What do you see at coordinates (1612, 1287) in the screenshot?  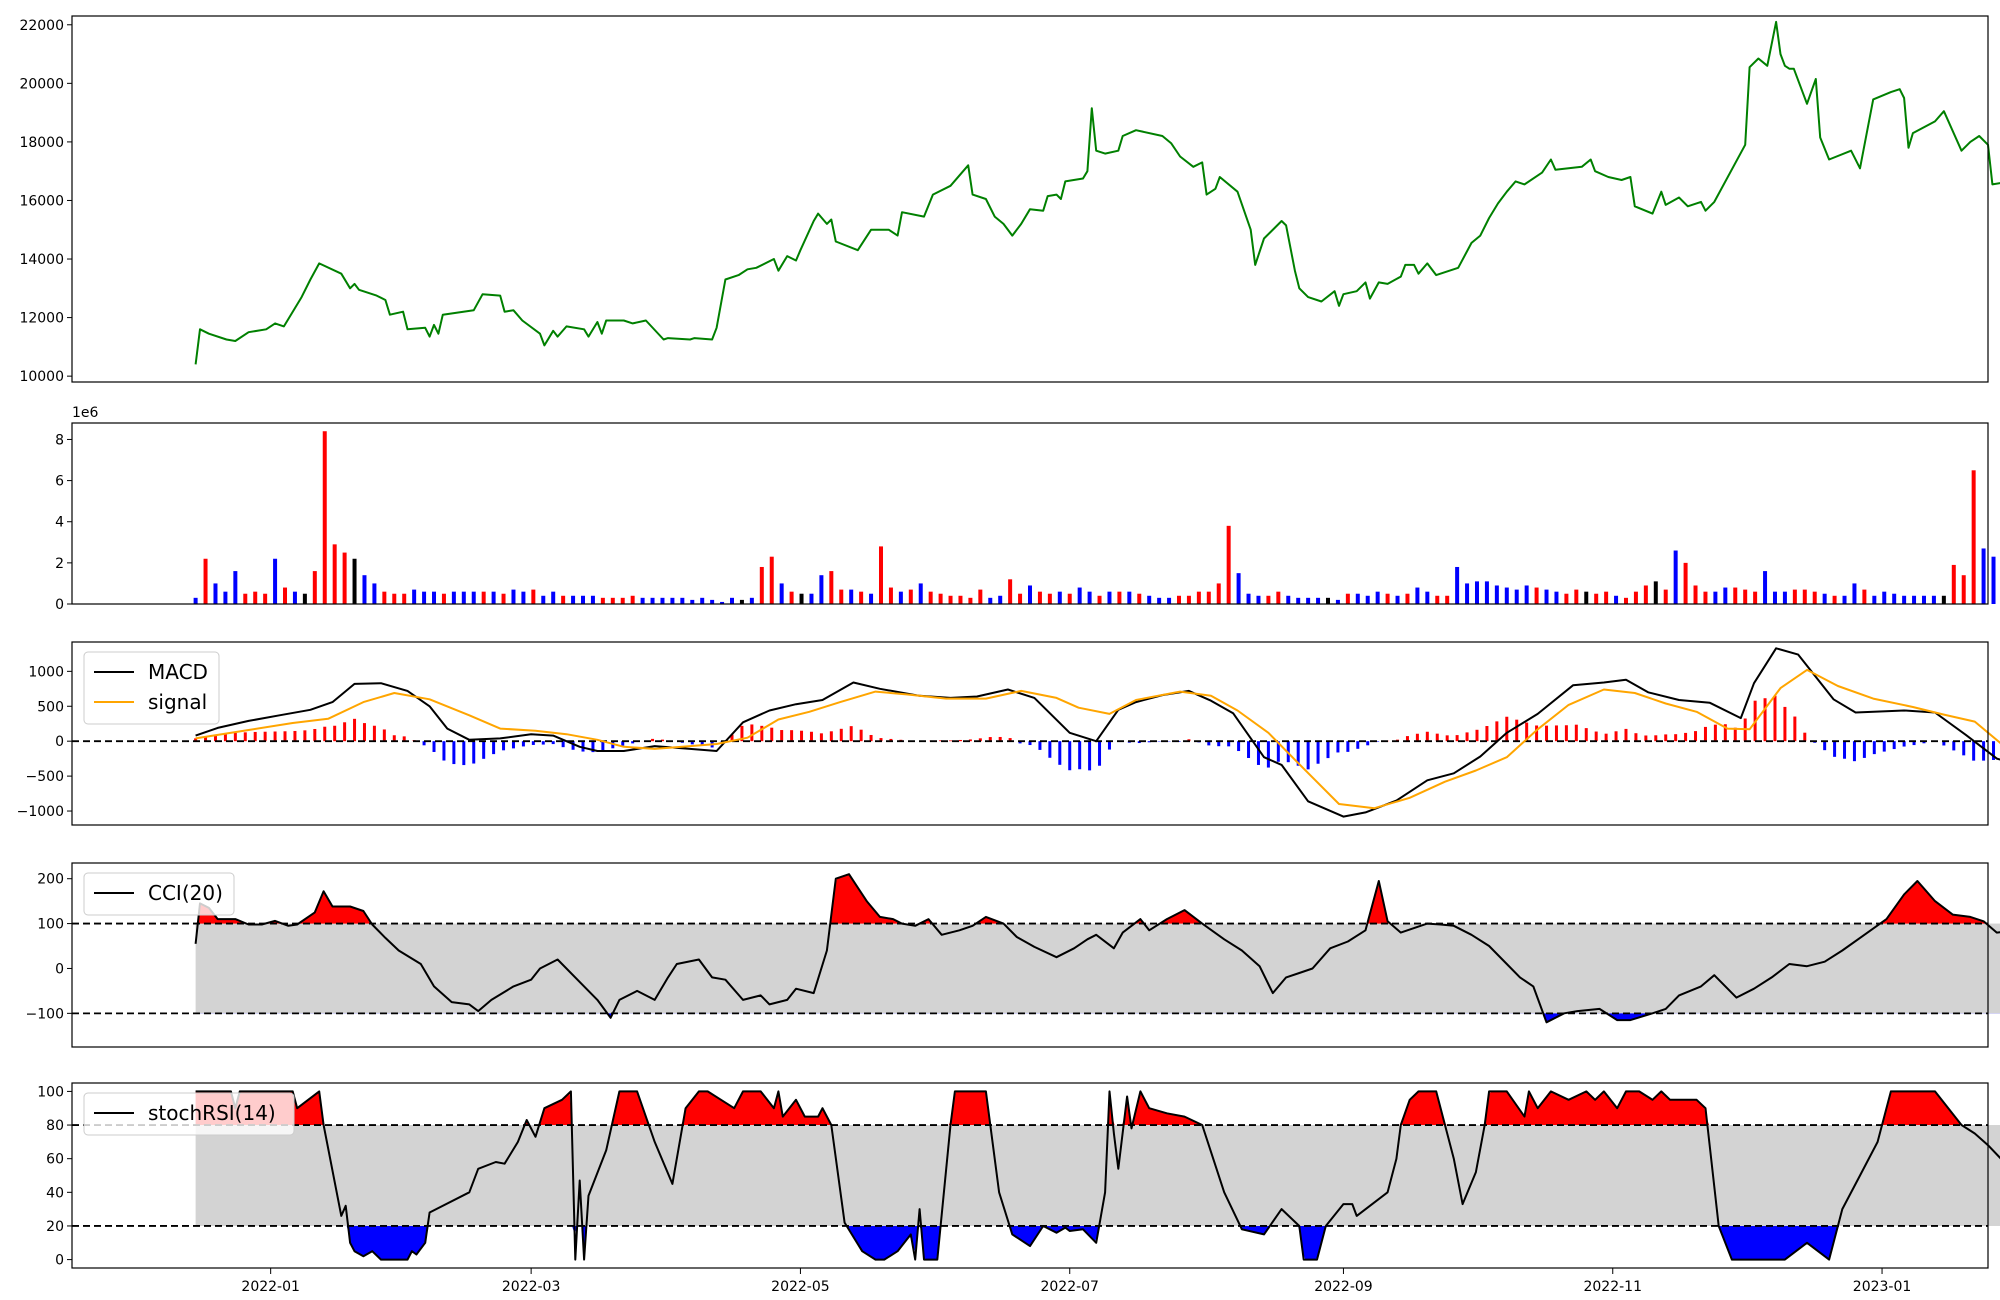 I see `x-tick-label: 2022-11` at bounding box center [1612, 1287].